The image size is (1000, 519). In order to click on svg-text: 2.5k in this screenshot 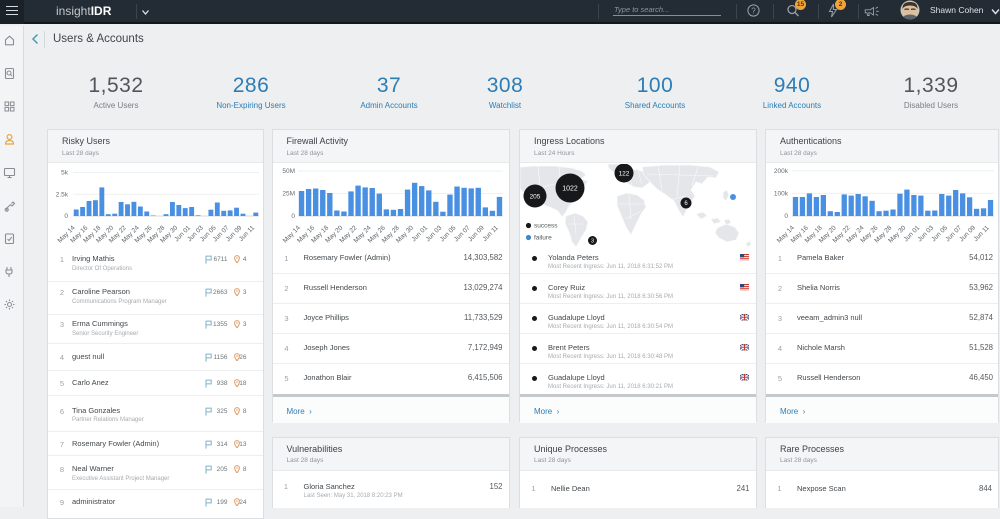, I will do `click(62, 195)`.